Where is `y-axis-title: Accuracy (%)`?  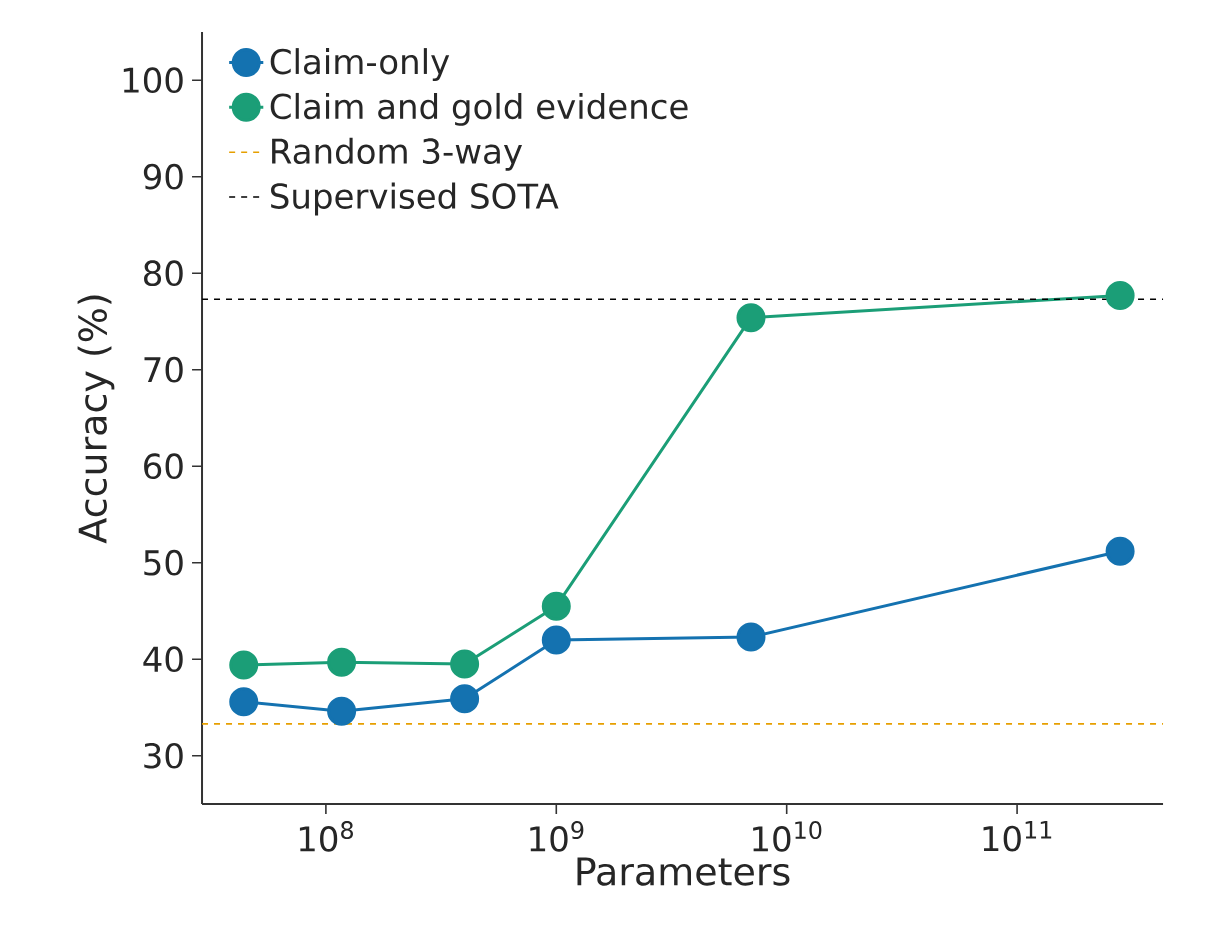
y-axis-title: Accuracy (%) is located at coordinates (96, 419).